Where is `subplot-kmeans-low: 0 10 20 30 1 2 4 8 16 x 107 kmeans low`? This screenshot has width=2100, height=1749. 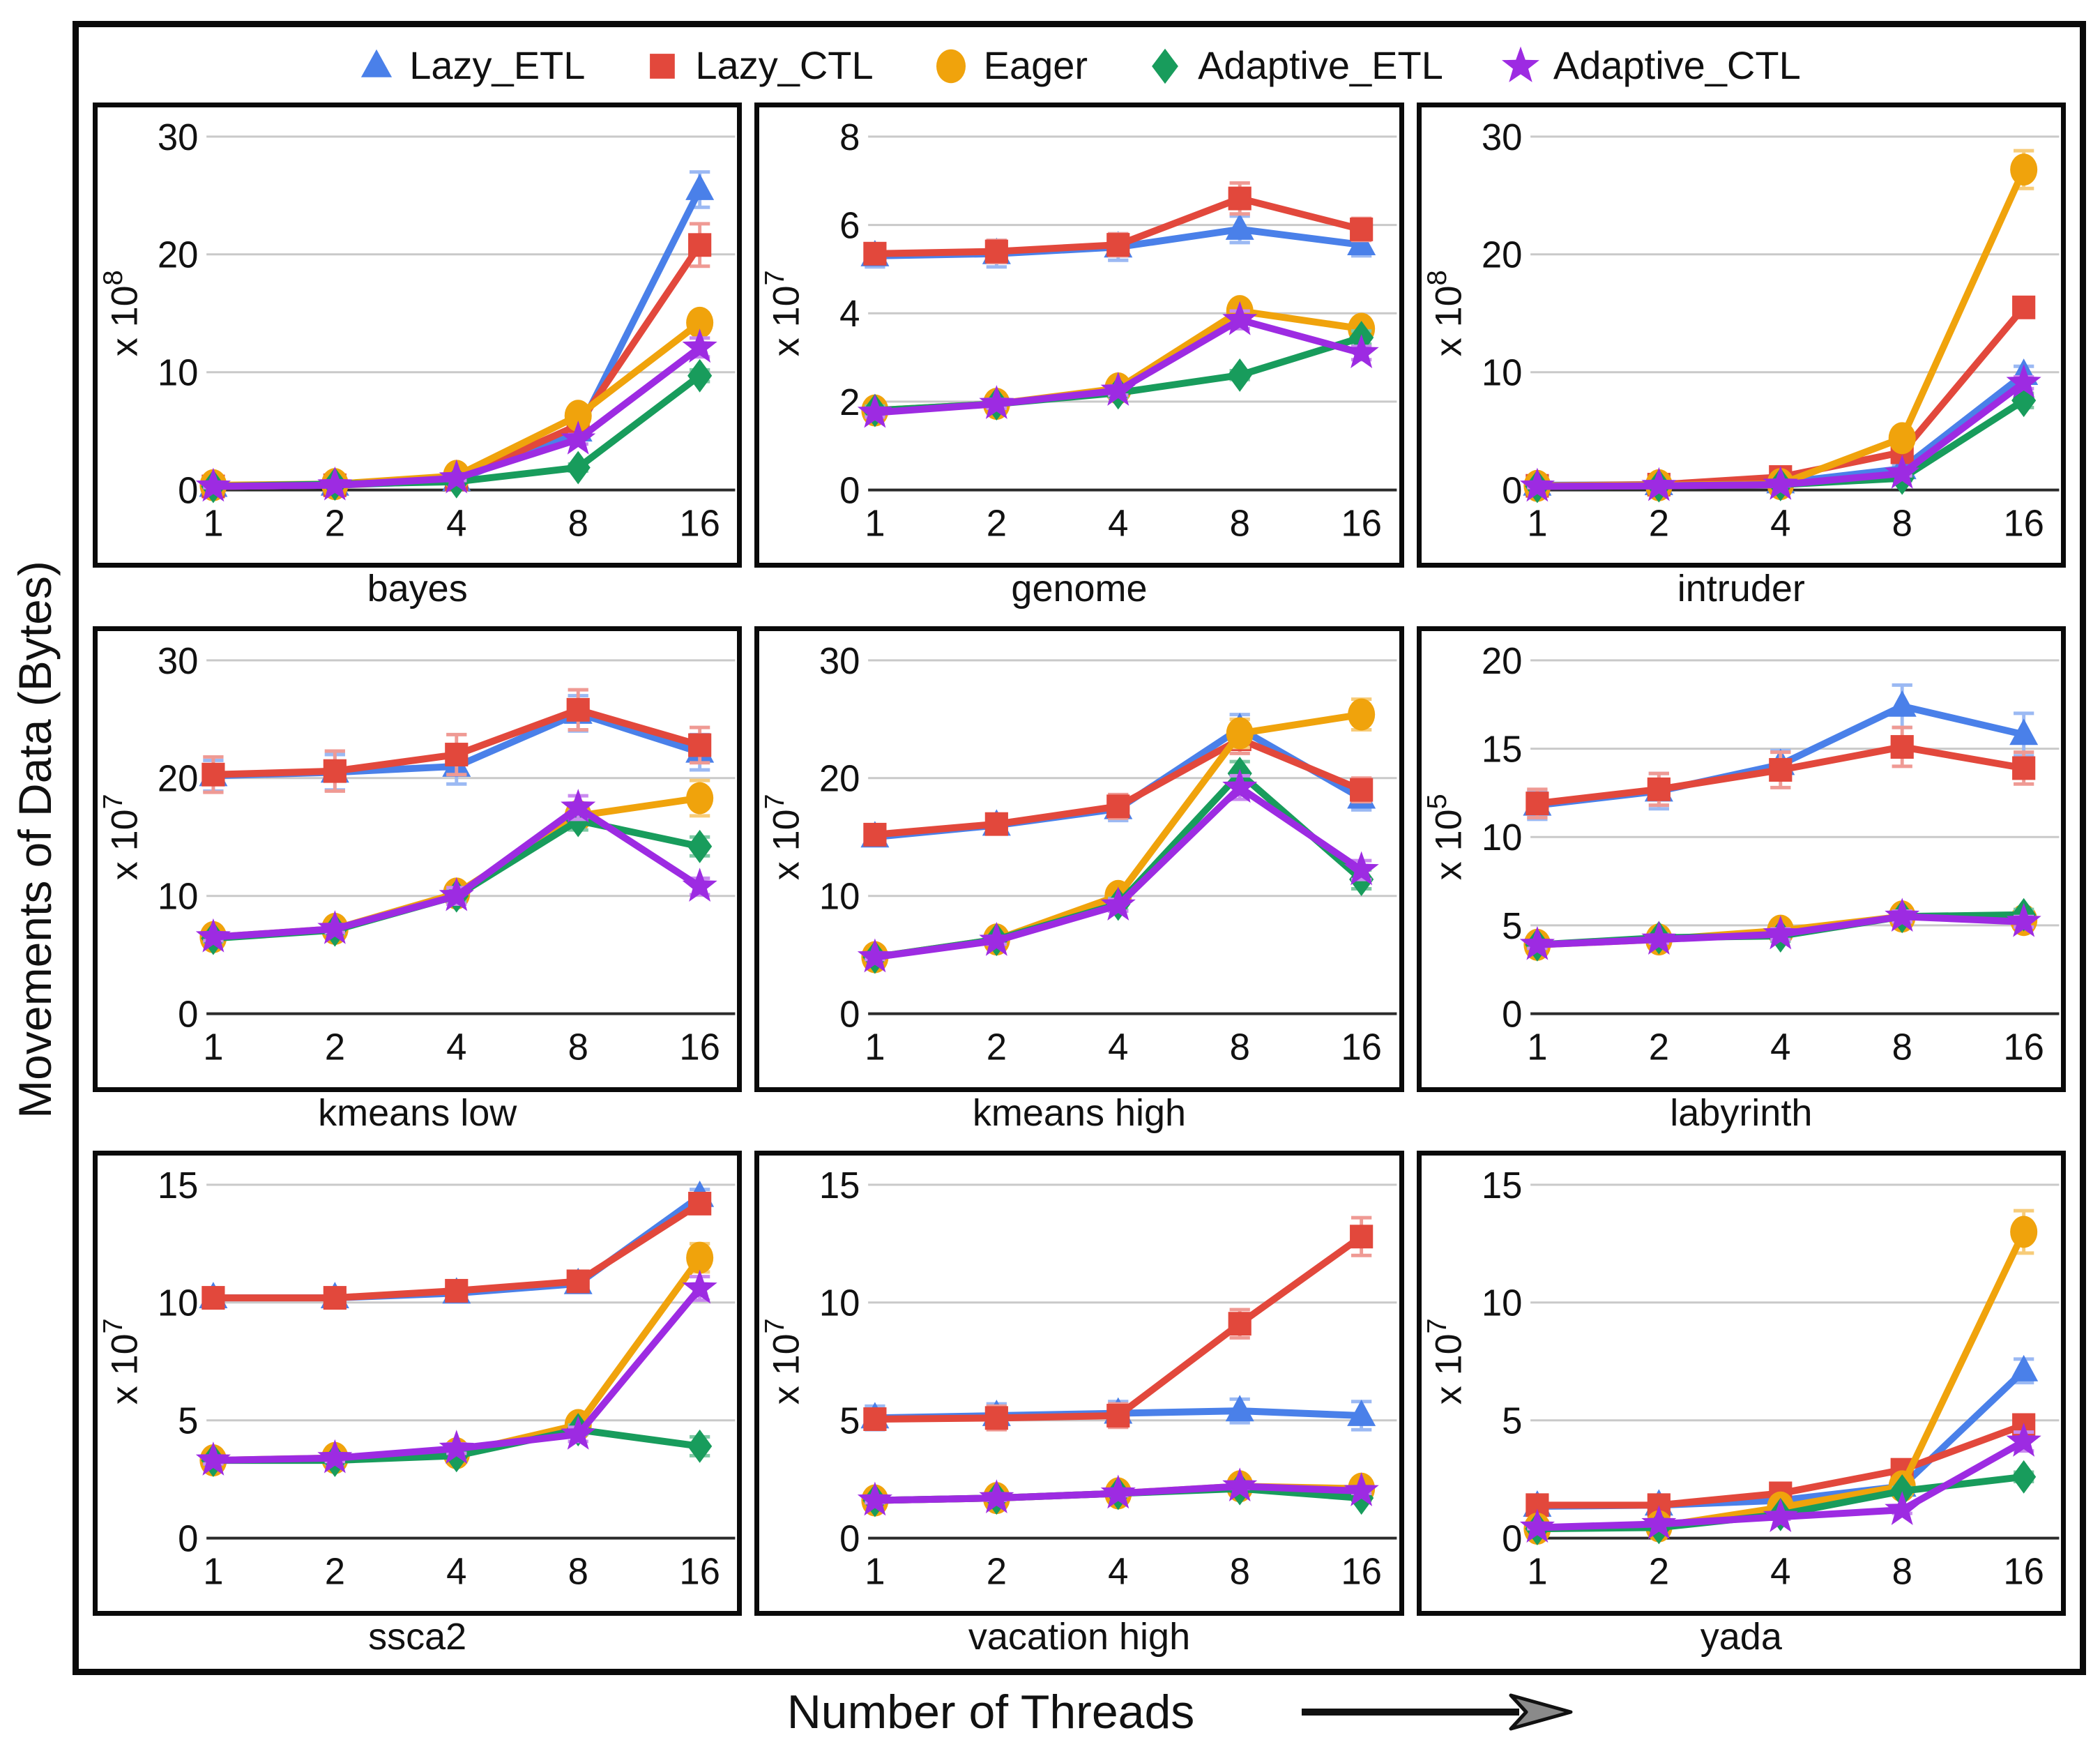
subplot-kmeans-low: 0 10 20 30 1 2 4 8 16 x 107 kmeans low is located at coordinates (418, 880).